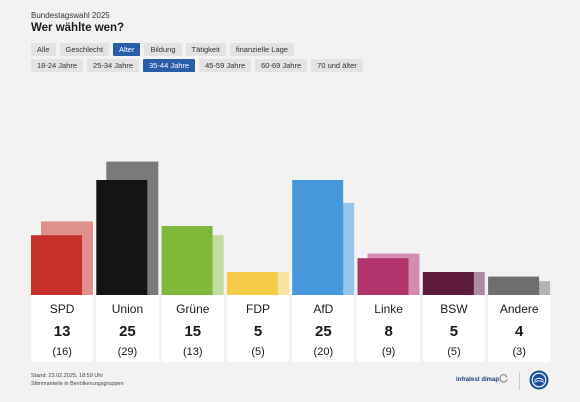 The image size is (580, 402). Describe the element at coordinates (70, 15) in the screenshot. I see `kicker: Bundestagswahl 2025` at that location.